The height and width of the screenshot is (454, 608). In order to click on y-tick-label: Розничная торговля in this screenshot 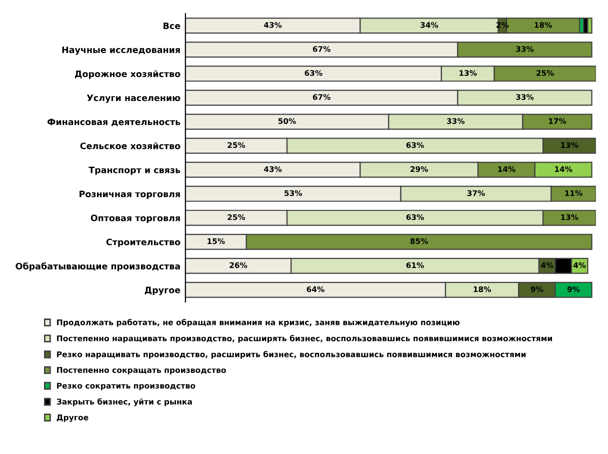, I will do `click(130, 194)`.